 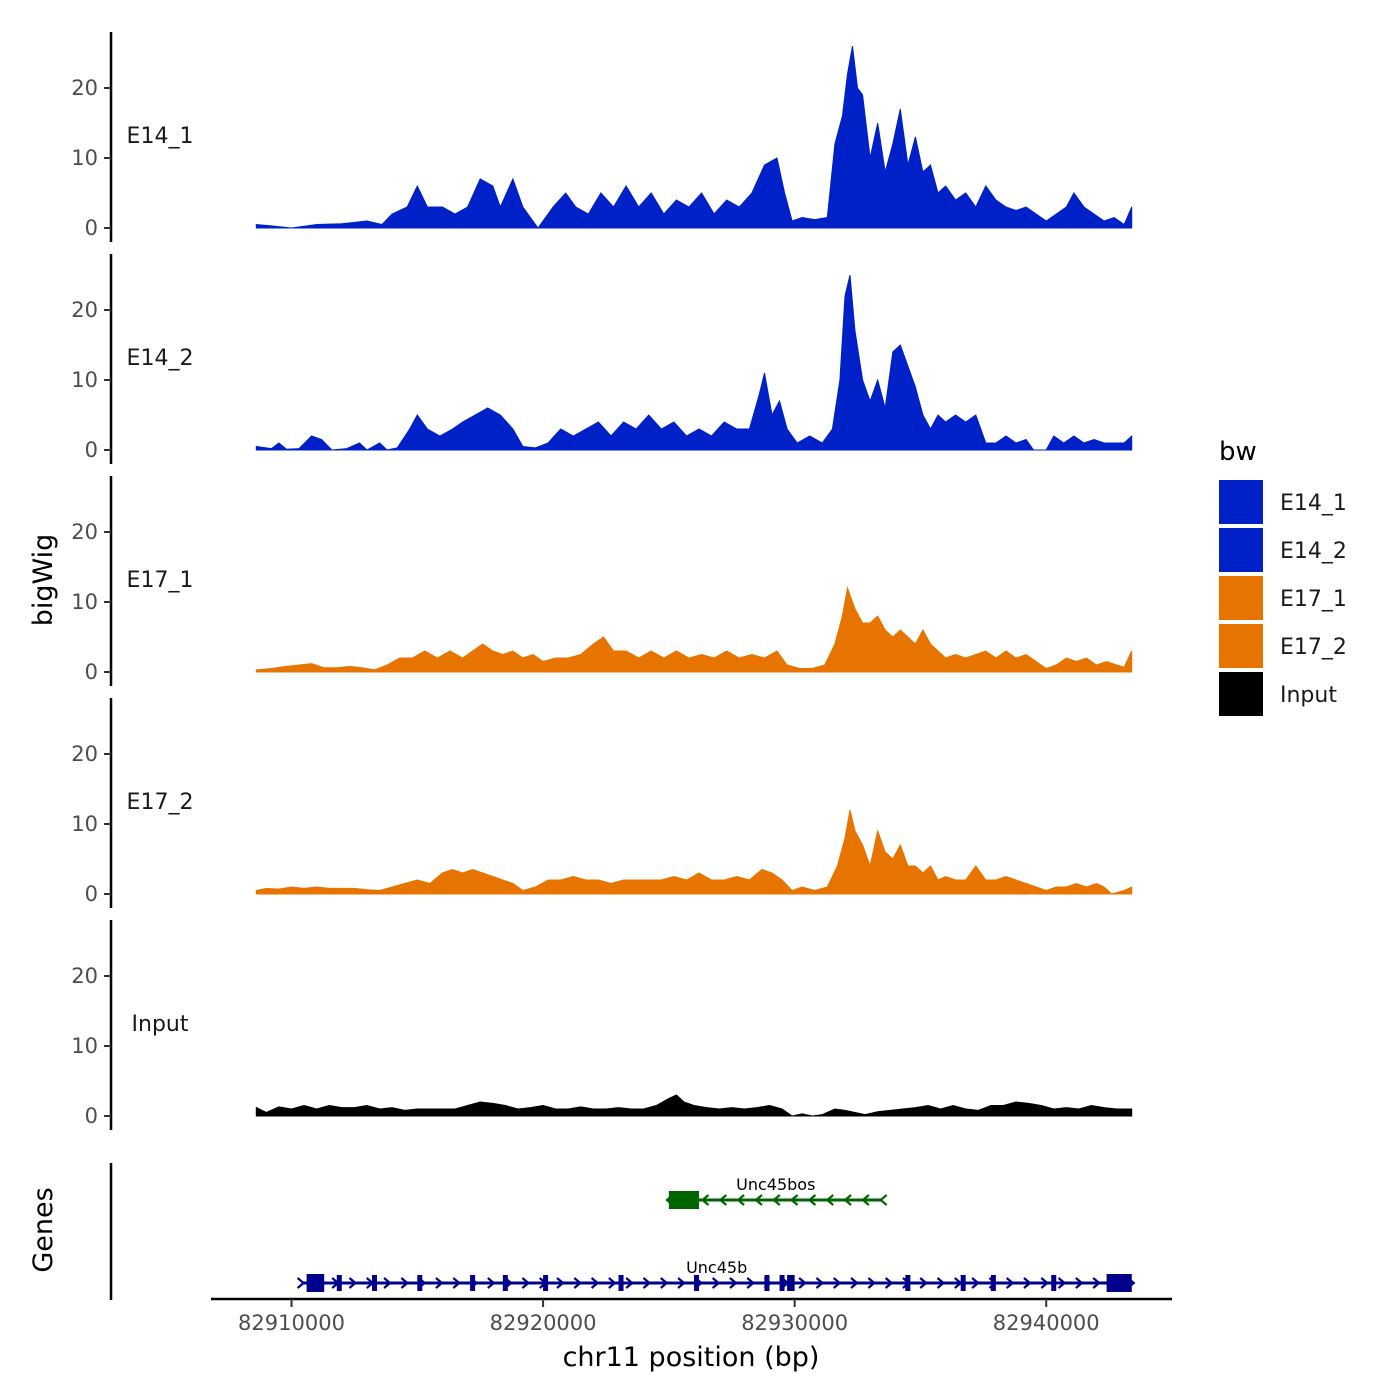 I want to click on legend-title: bw, so click(x=1238, y=452).